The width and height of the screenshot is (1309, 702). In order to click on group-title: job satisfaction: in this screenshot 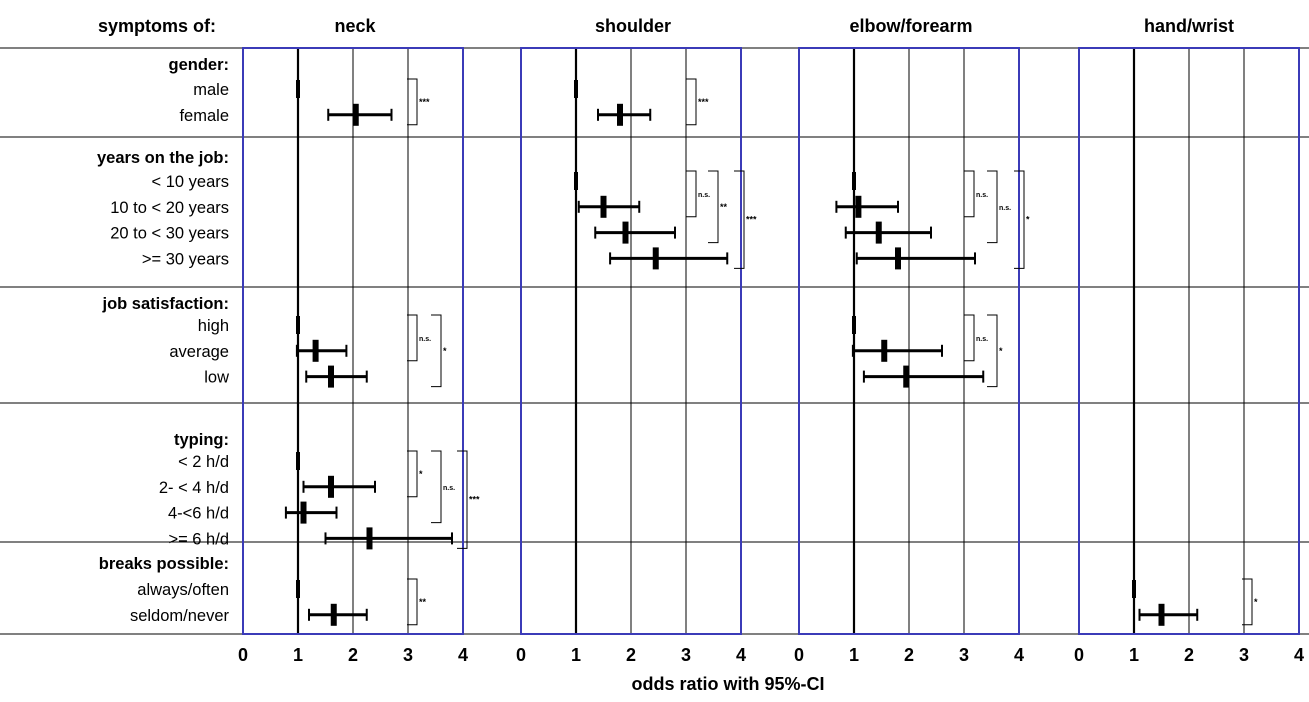, I will do `click(165, 304)`.